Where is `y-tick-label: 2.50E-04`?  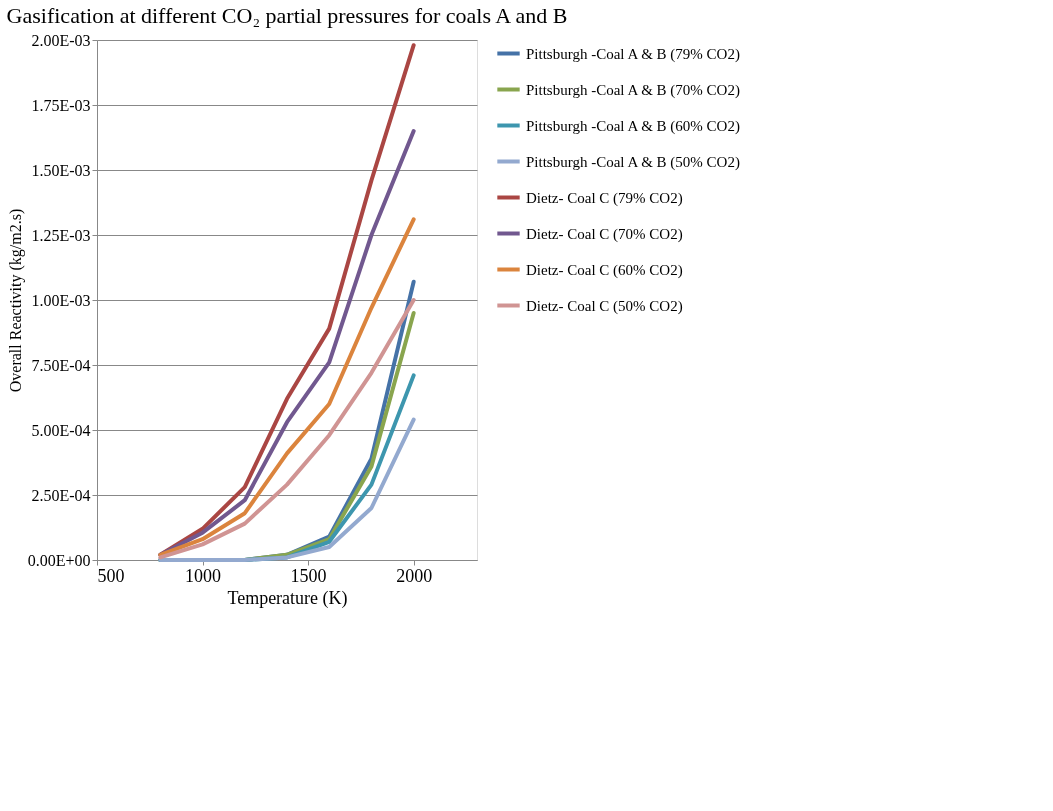
y-tick-label: 2.50E-04 is located at coordinates (61, 495).